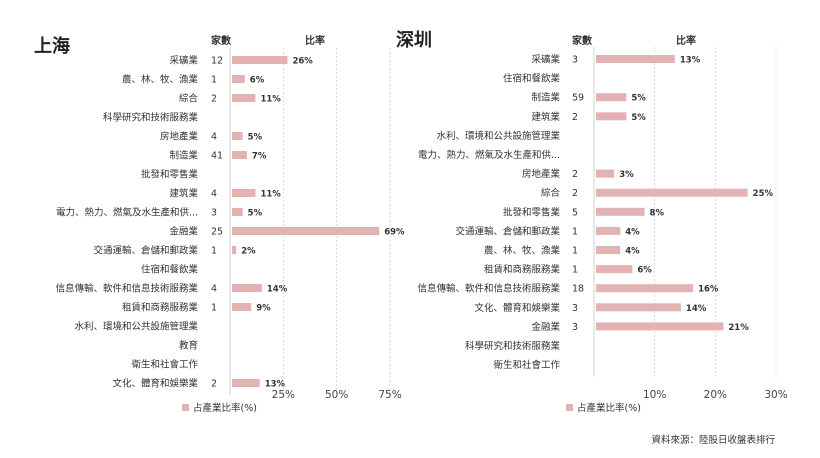 The width and height of the screenshot is (820, 458). What do you see at coordinates (188, 346) in the screenshot?
I see `shanghai-category-label: 教育` at bounding box center [188, 346].